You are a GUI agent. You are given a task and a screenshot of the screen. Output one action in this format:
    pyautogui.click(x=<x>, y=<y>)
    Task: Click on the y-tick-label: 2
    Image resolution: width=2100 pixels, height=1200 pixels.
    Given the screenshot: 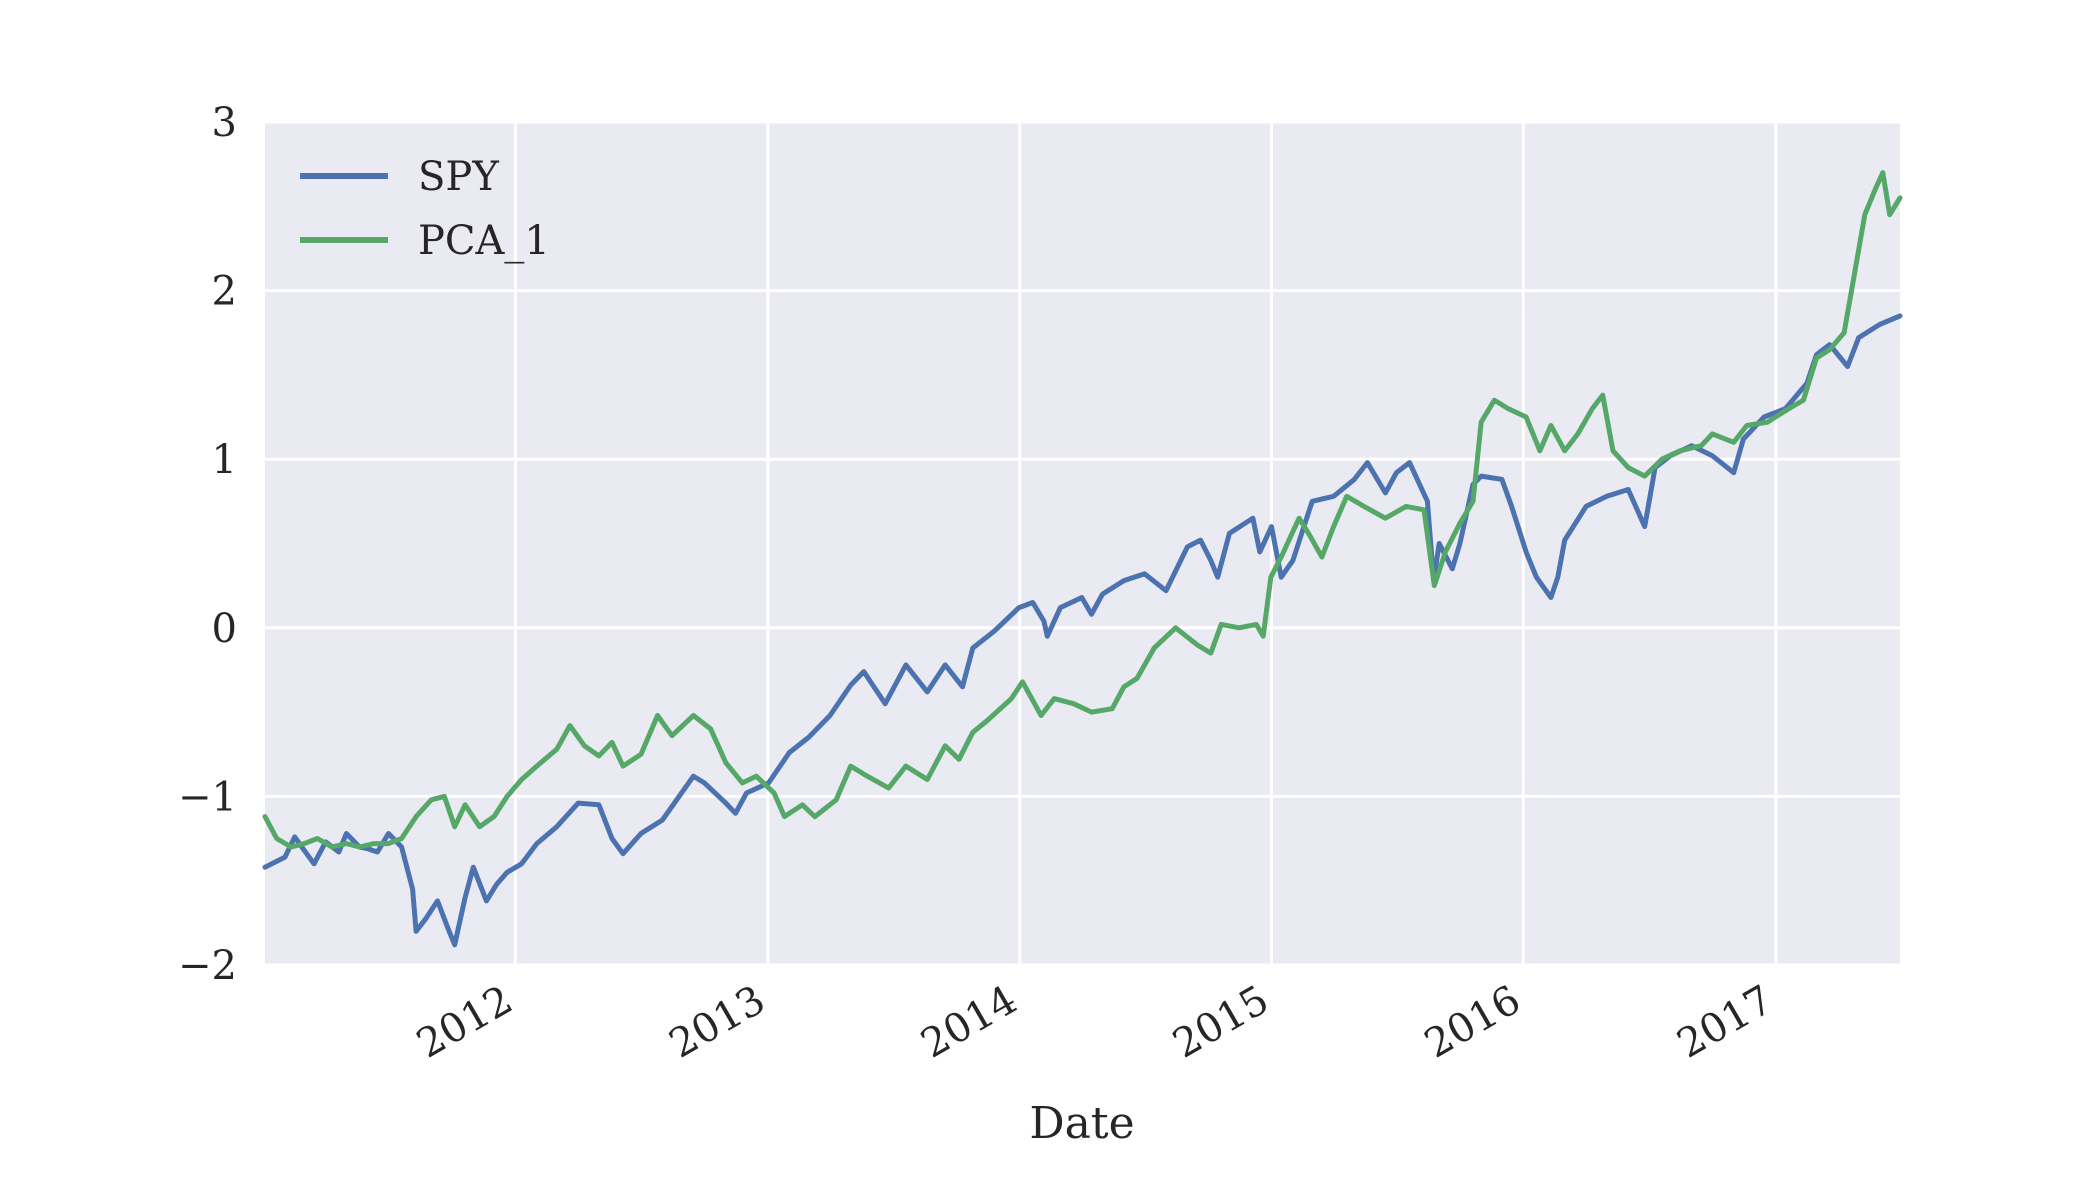 What is the action you would take?
    pyautogui.click(x=224, y=292)
    